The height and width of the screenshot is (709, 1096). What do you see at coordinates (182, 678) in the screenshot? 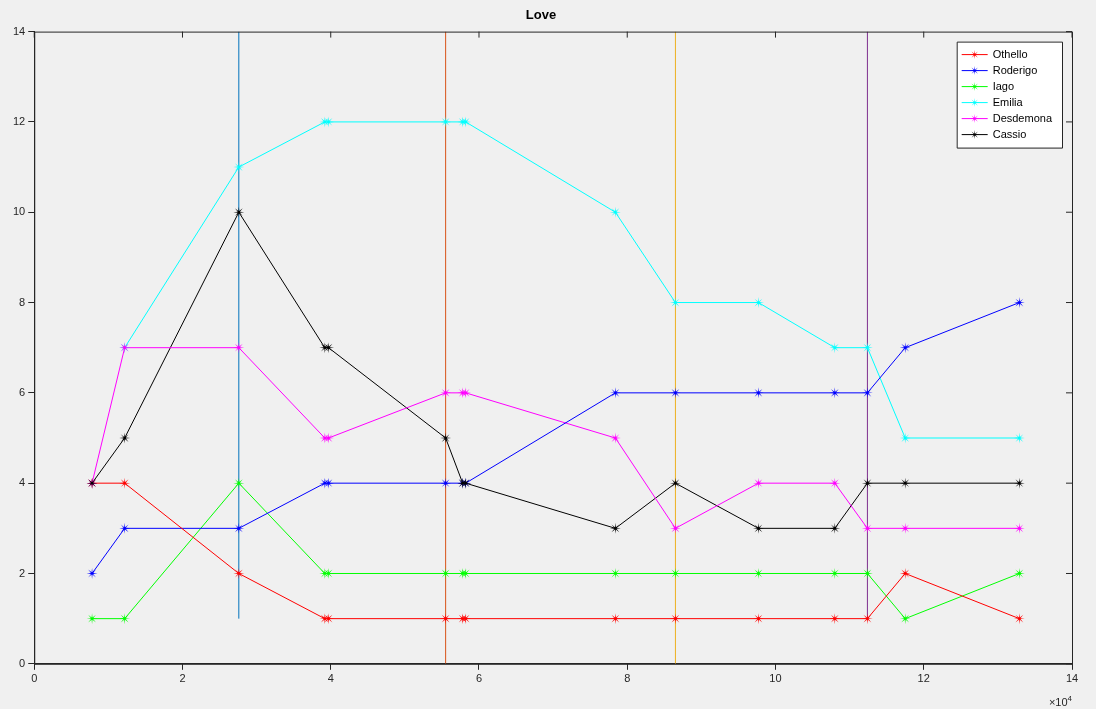
I see `x-tick-label: 2` at bounding box center [182, 678].